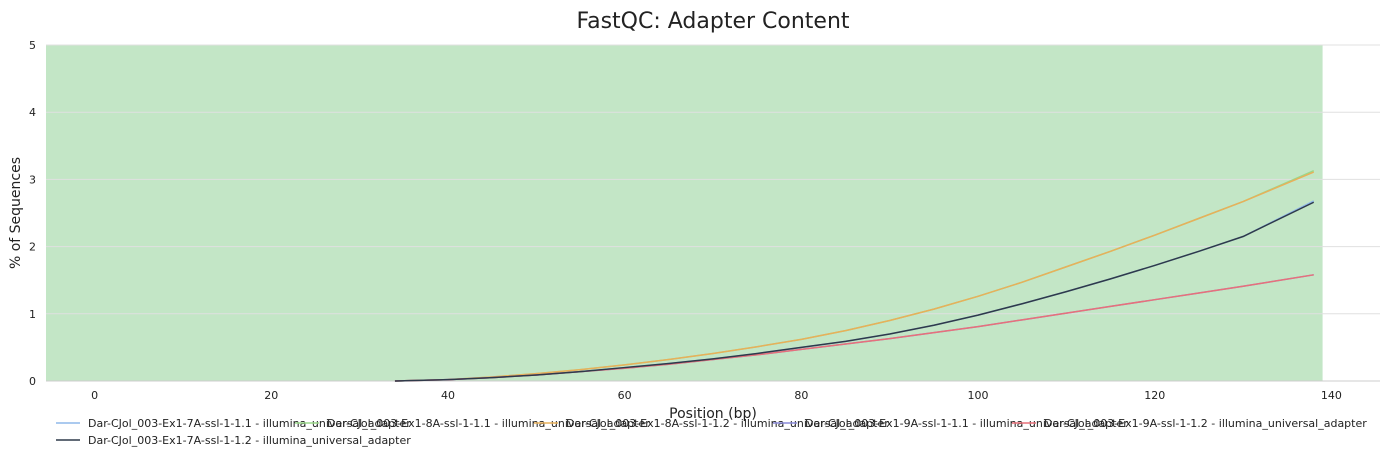 This screenshot has width=1389, height=460. I want to click on y-tick-label: 5, so click(32, 45).